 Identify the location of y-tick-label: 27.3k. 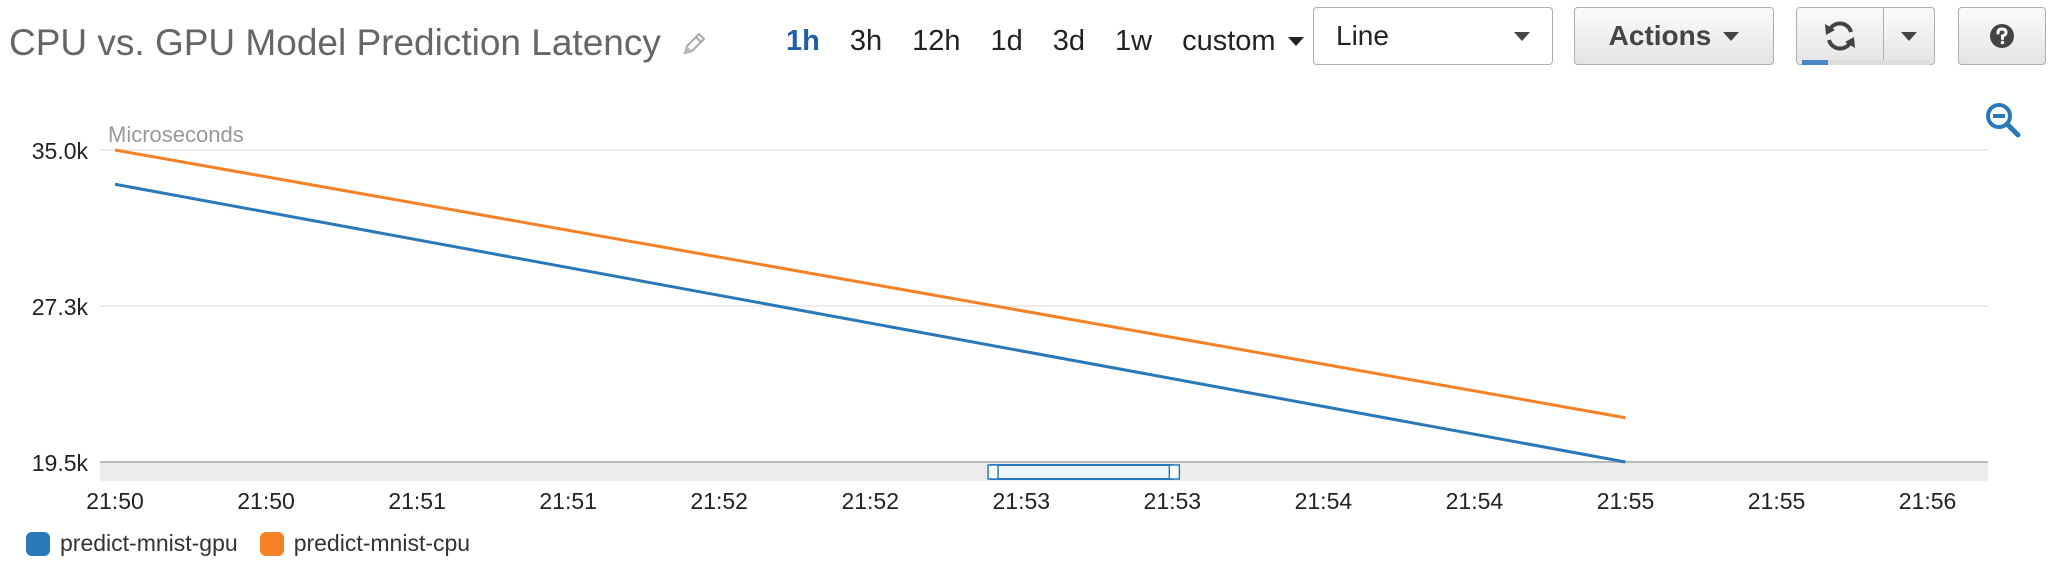
(60, 307).